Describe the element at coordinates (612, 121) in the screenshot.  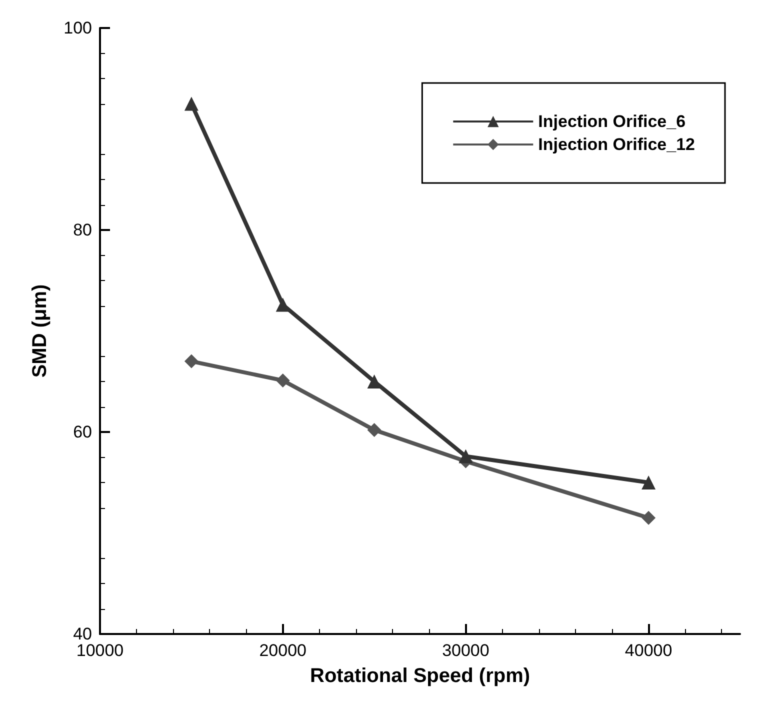
I see `legend-label: Injection Orifice_6` at that location.